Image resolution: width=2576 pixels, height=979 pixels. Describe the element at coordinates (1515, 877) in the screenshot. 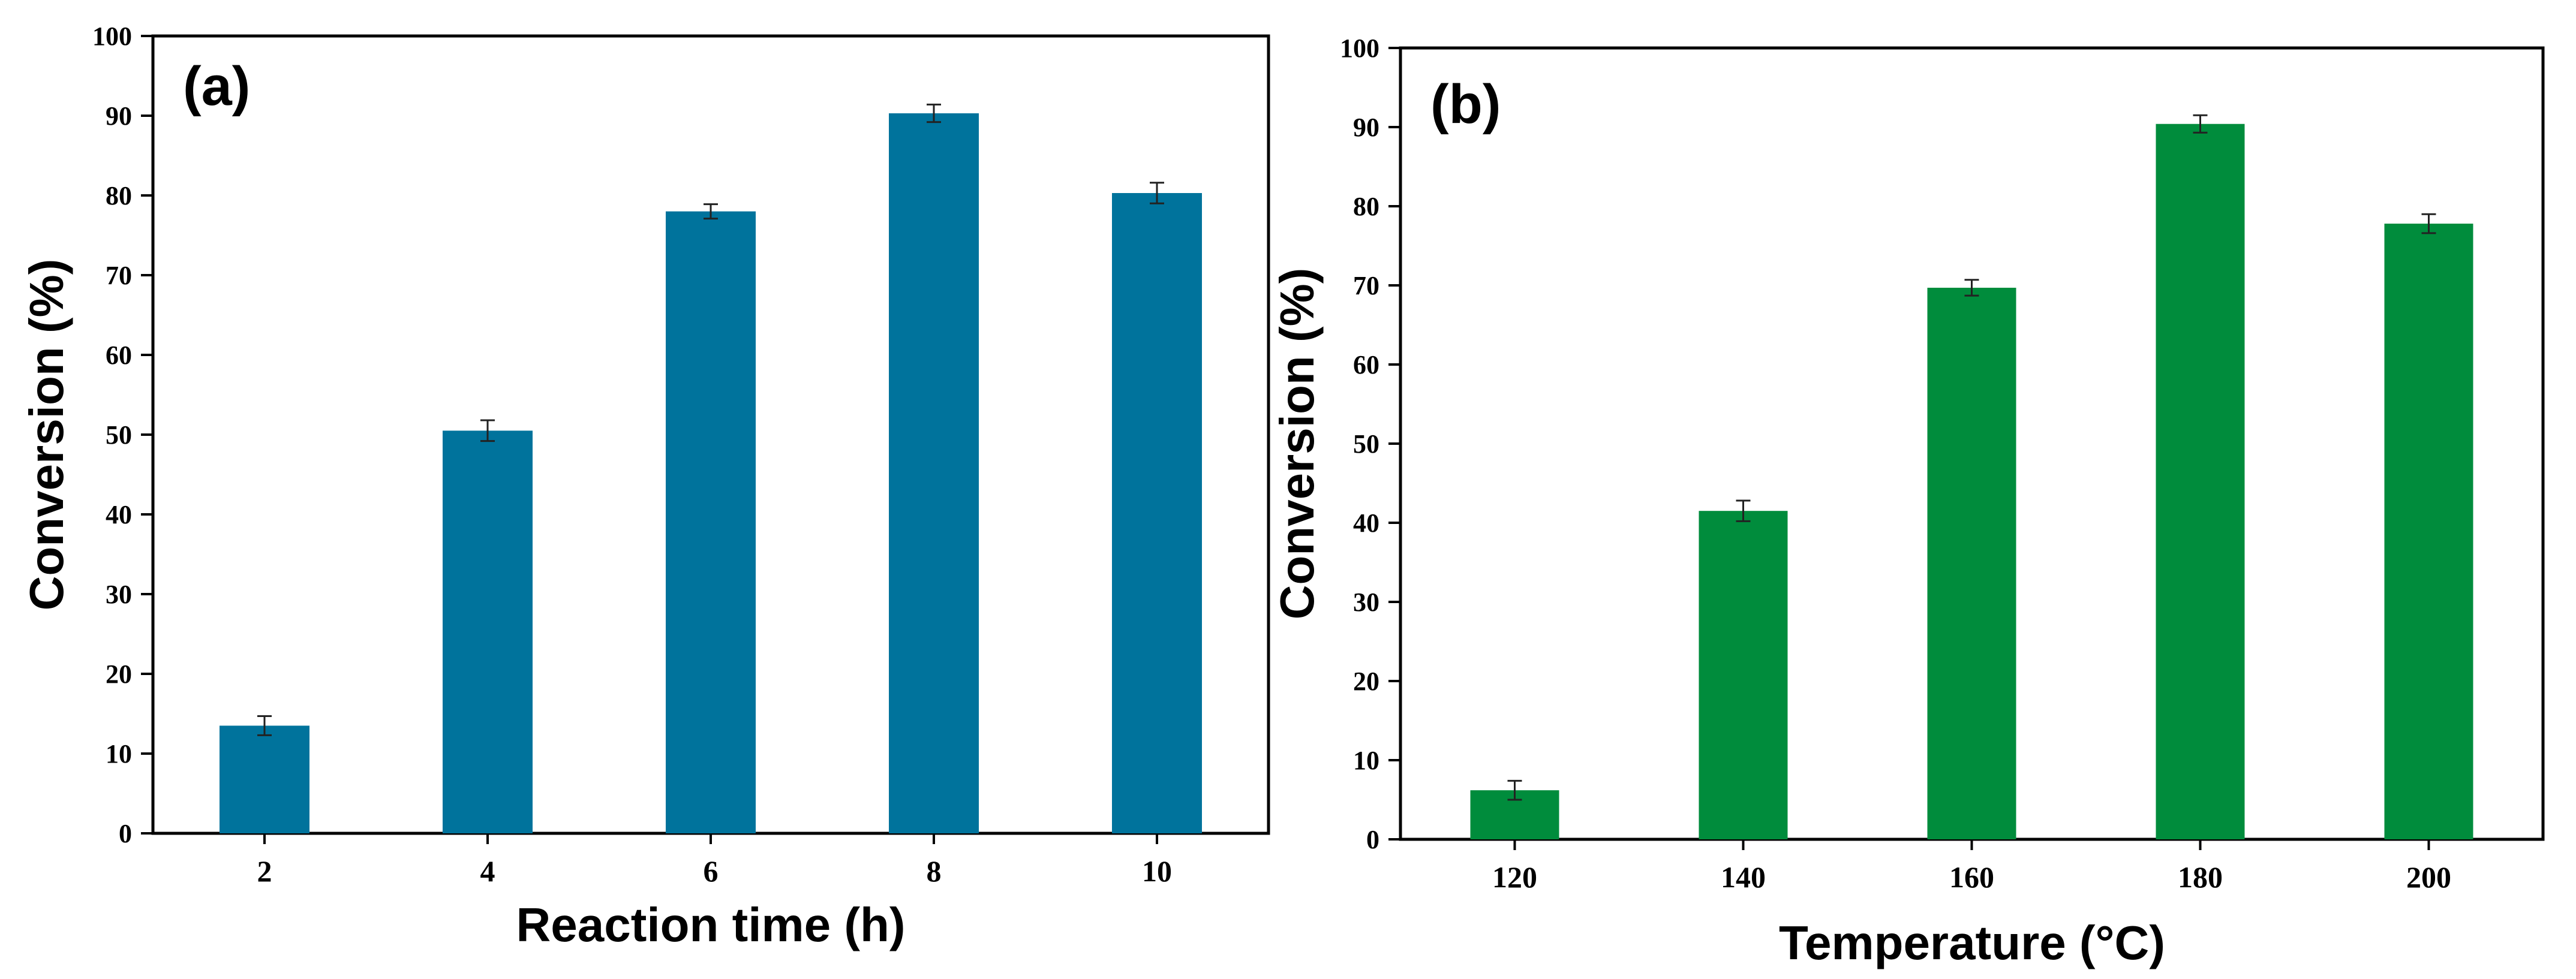

I see `x-tick-label: 120` at that location.